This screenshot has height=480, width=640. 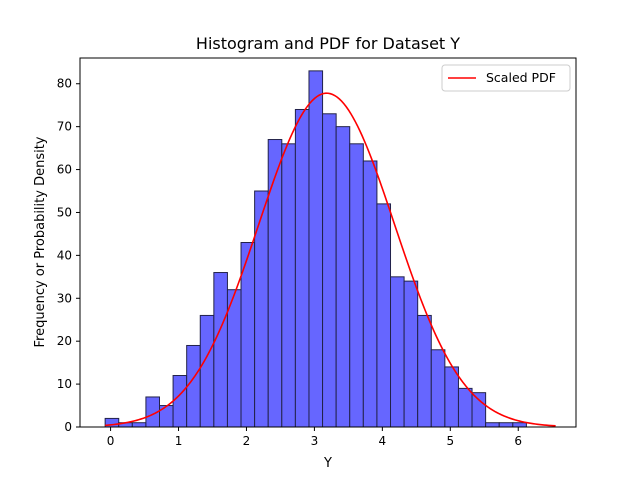 What do you see at coordinates (64, 255) in the screenshot?
I see `y-tick-label: 40` at bounding box center [64, 255].